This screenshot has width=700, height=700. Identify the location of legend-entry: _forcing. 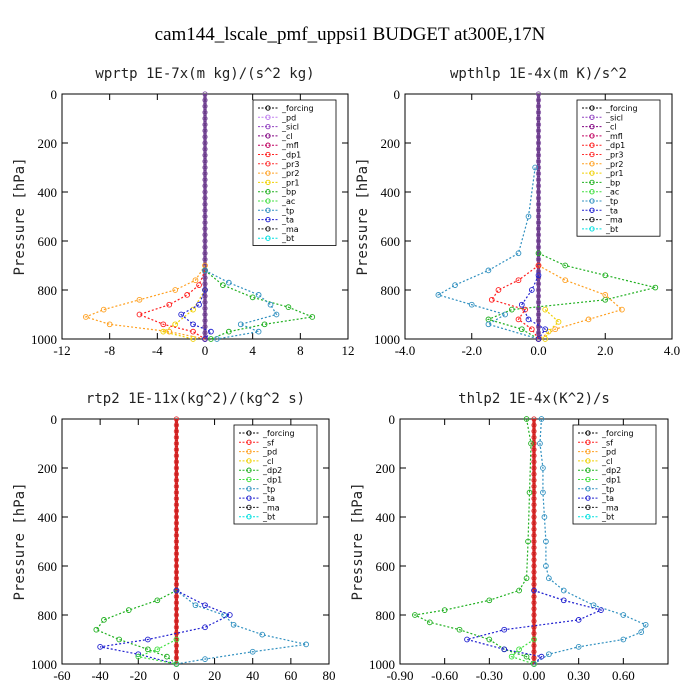
(621, 108).